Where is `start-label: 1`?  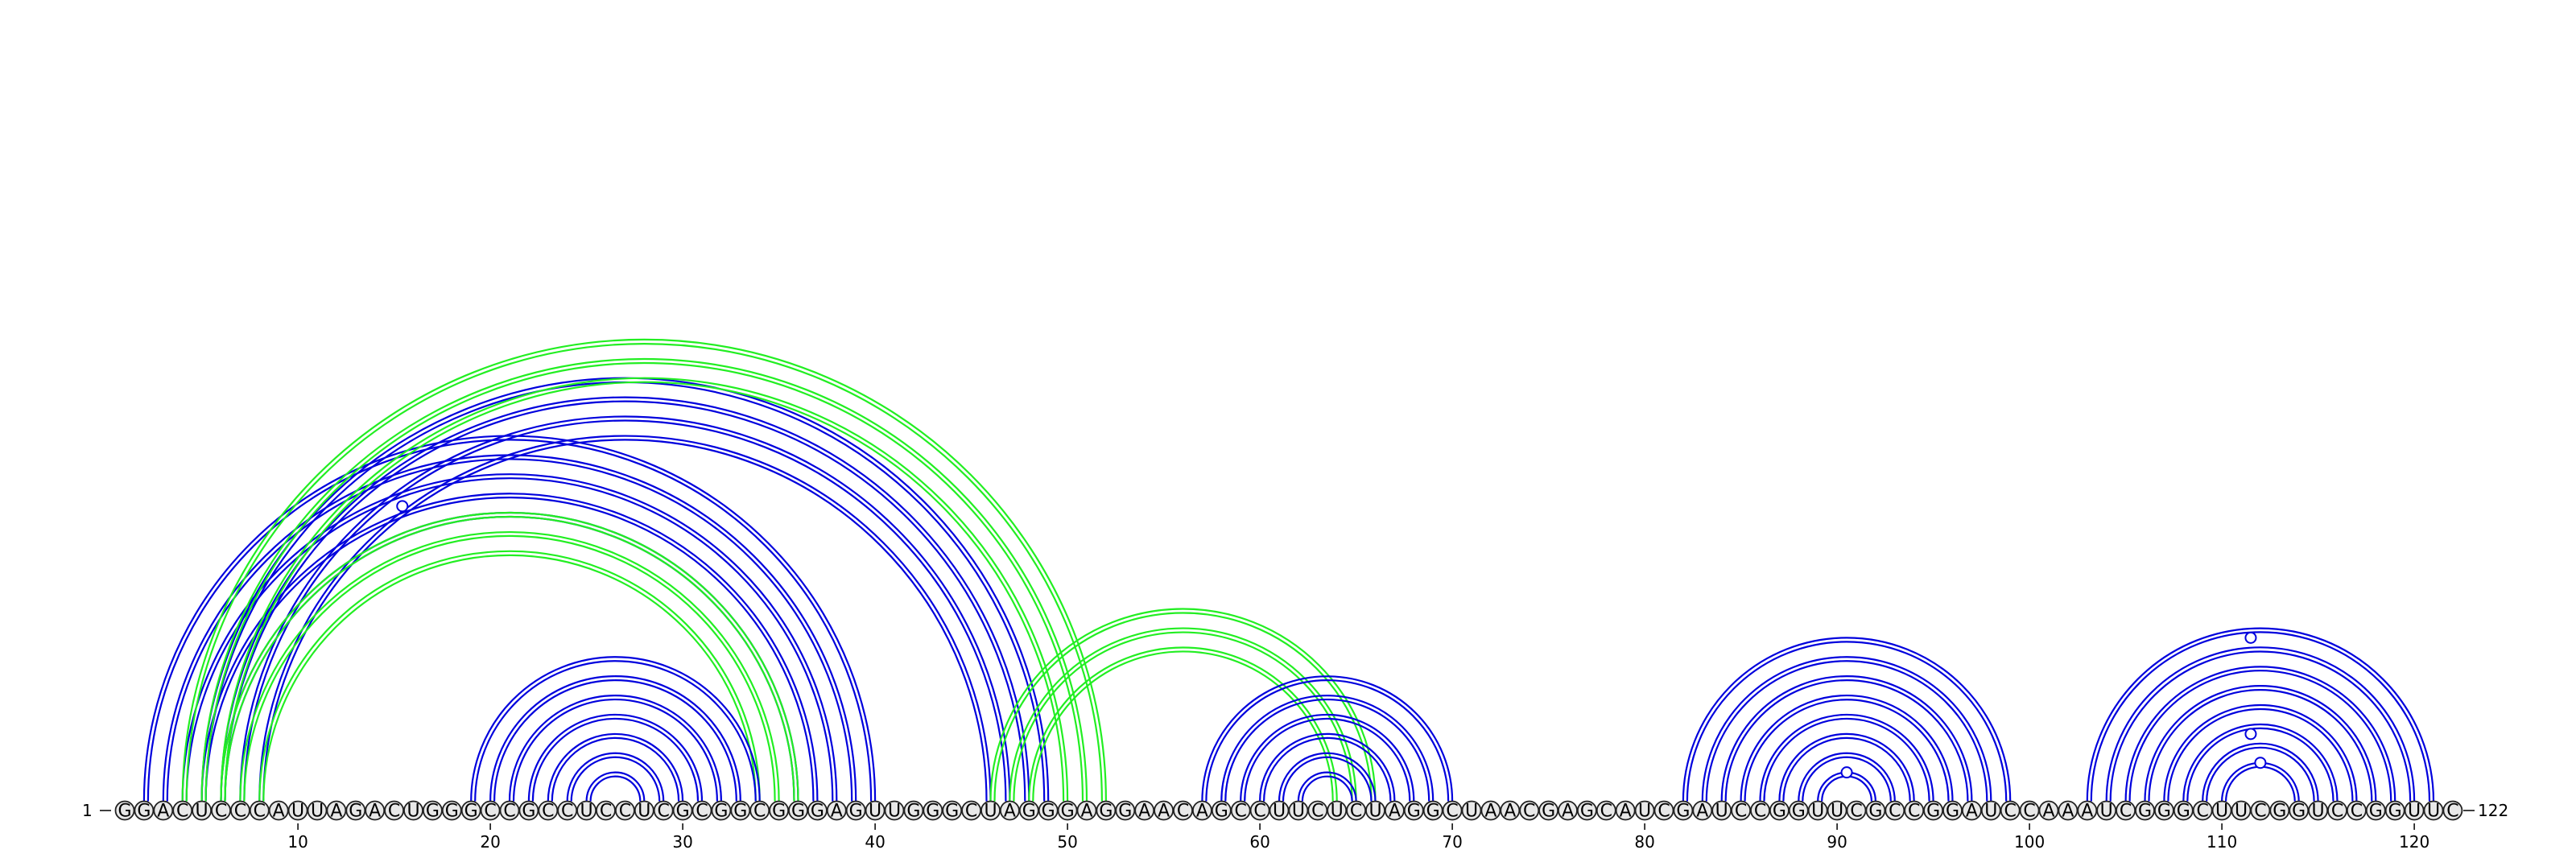 start-label: 1 is located at coordinates (87, 811).